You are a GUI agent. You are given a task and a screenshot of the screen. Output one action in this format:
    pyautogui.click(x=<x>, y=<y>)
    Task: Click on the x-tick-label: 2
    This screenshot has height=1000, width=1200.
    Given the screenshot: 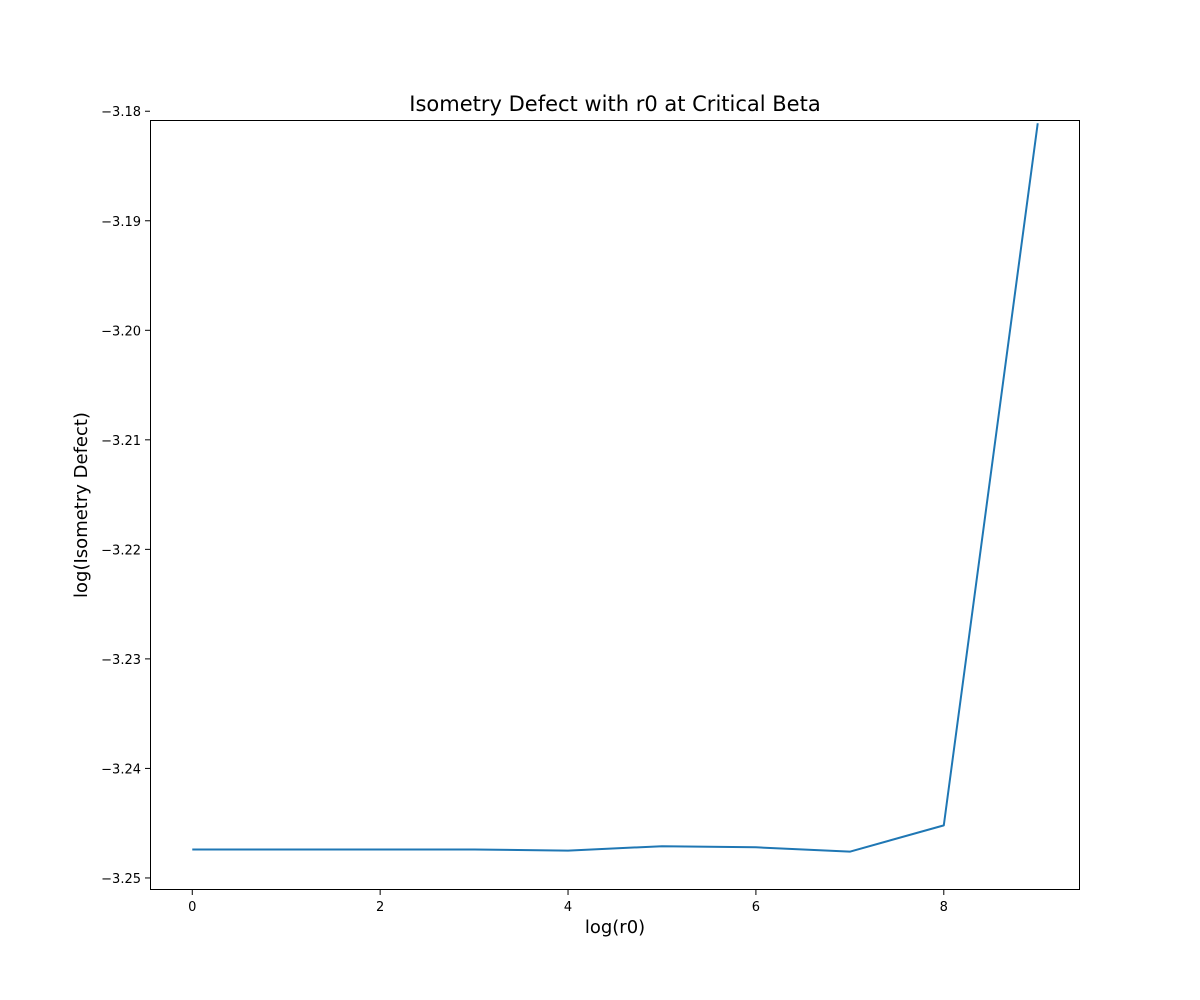 What is the action you would take?
    pyautogui.click(x=380, y=907)
    